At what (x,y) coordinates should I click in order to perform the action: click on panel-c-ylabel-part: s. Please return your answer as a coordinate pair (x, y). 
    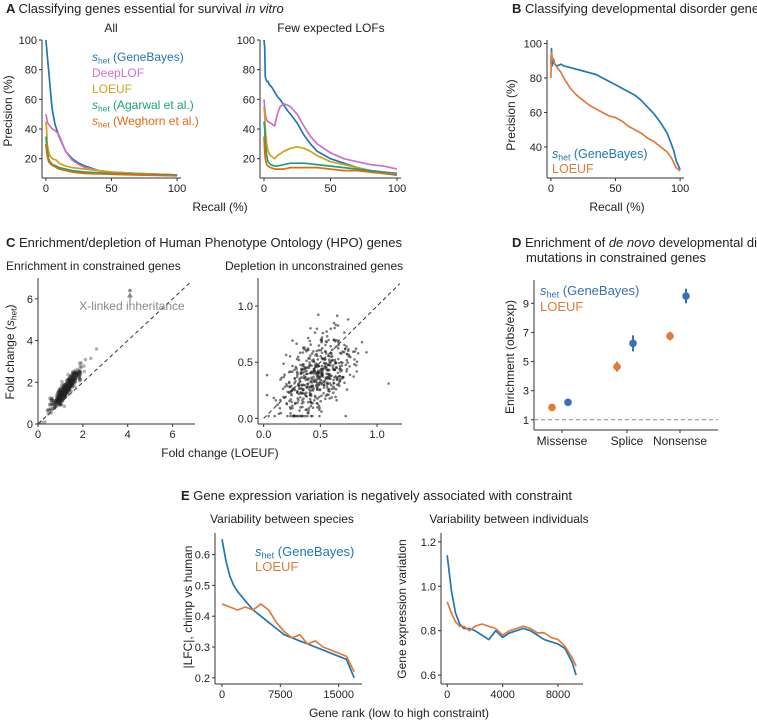
    Looking at the image, I should click on (10, 323).